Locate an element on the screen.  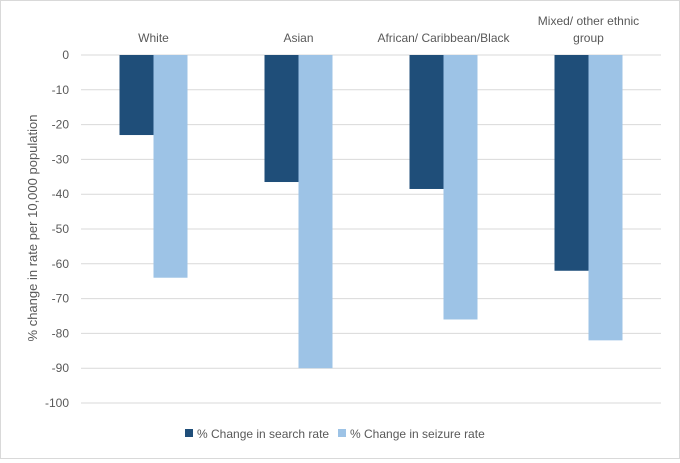
y-tick-label: -70 is located at coordinates (61, 299).